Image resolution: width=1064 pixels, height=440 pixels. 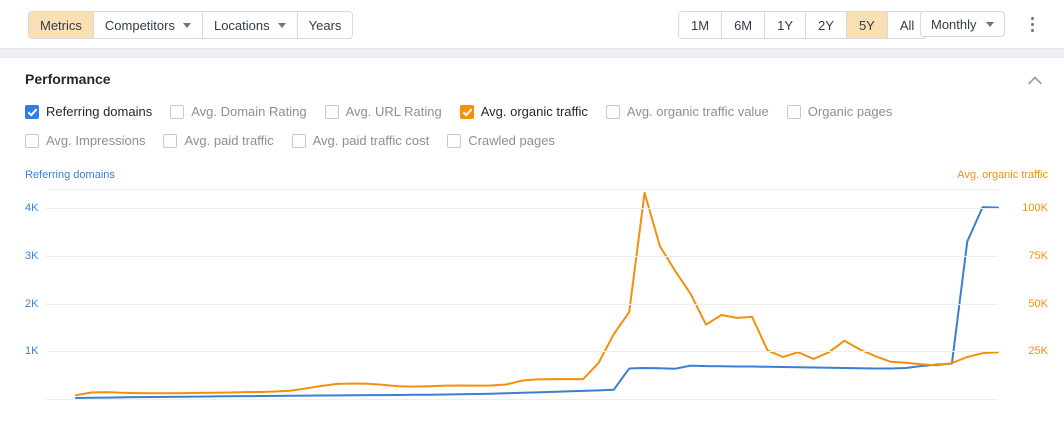 I want to click on range-1m: 1M, so click(x=701, y=25).